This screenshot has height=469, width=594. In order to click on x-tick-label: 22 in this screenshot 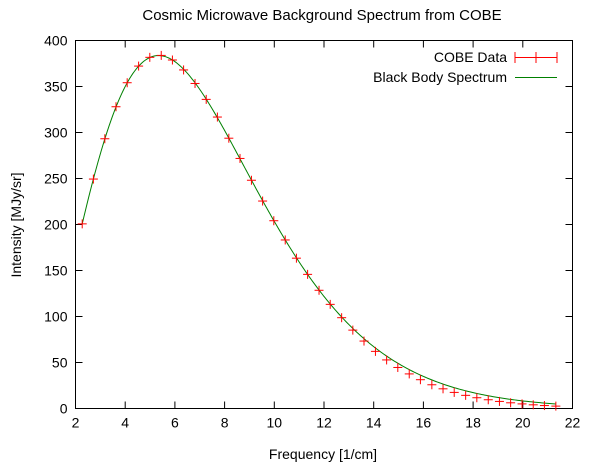, I will do `click(573, 423)`.